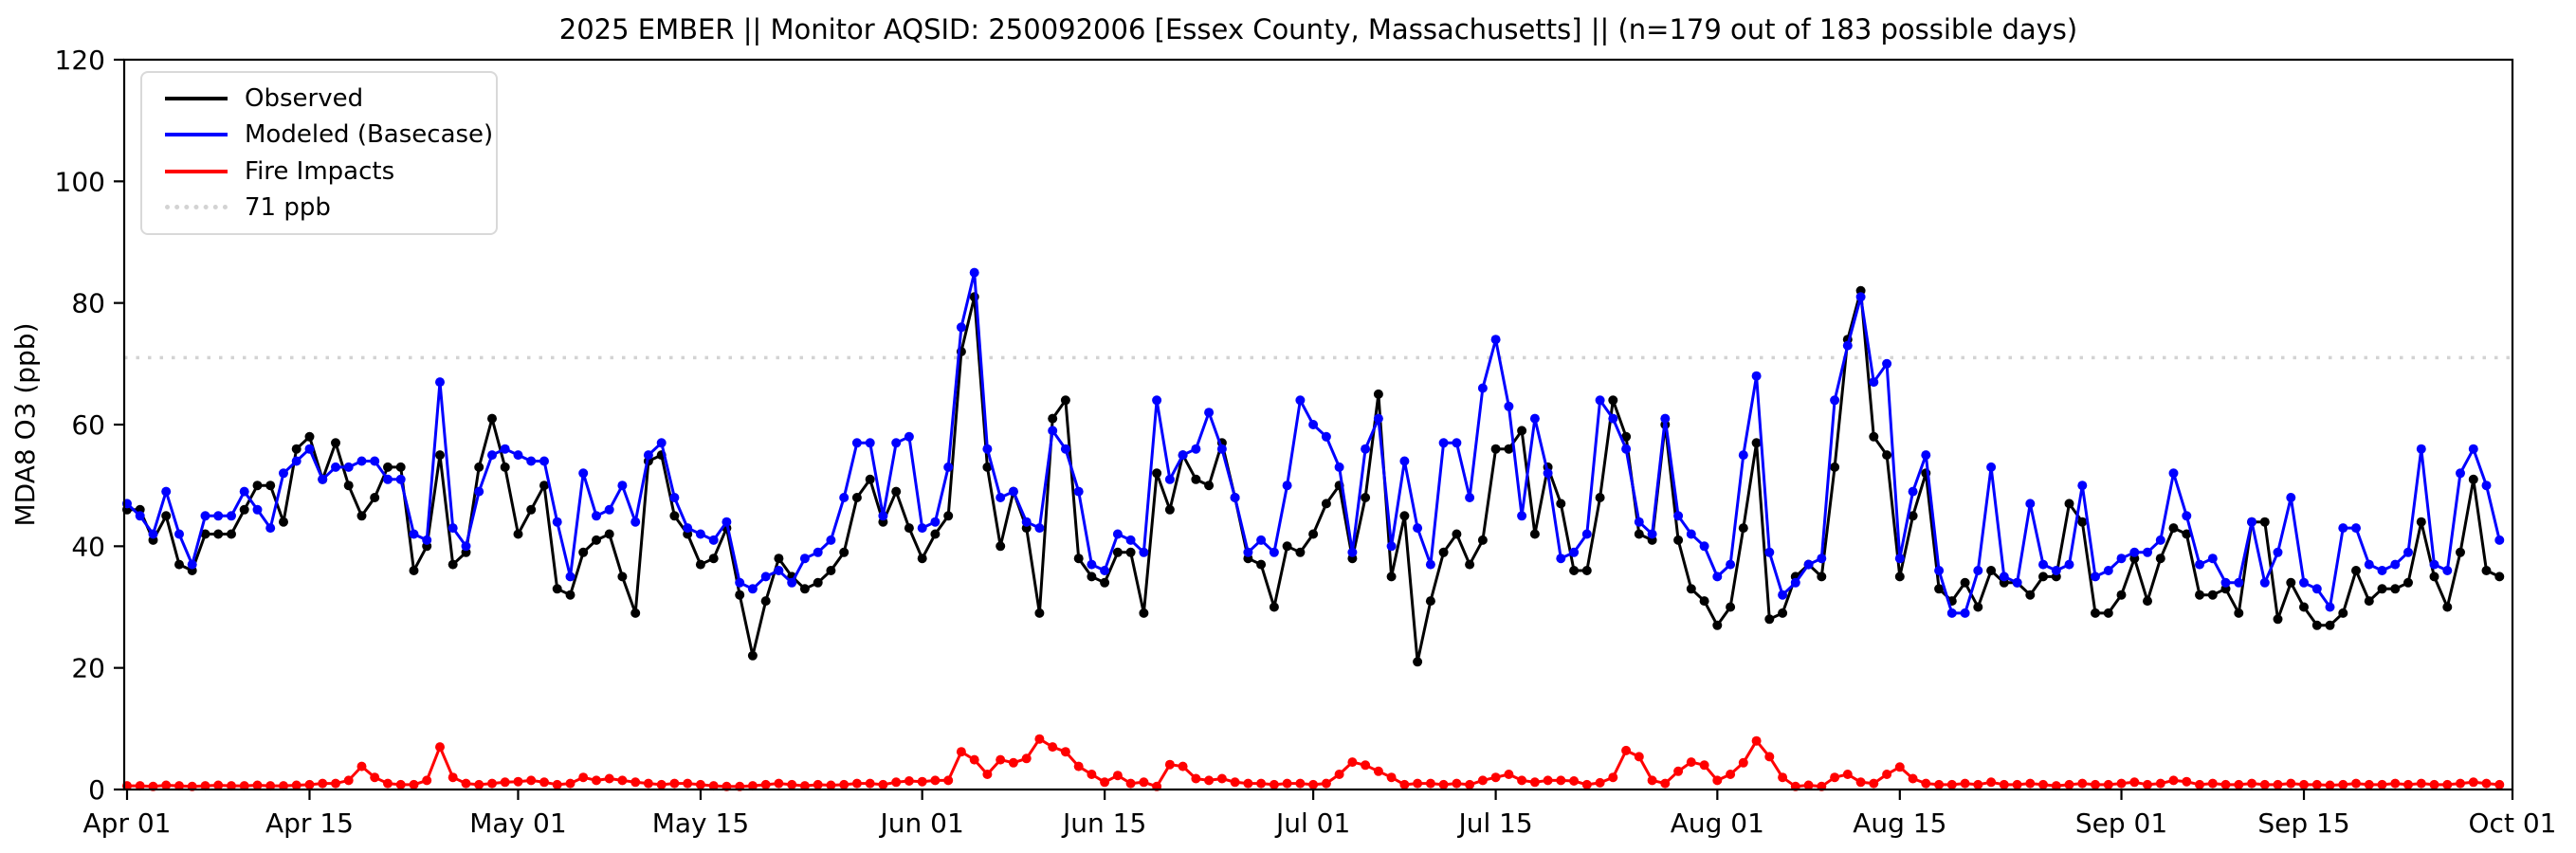 This screenshot has width=2576, height=853. I want to click on x-tick-label: Aug 01, so click(1717, 823).